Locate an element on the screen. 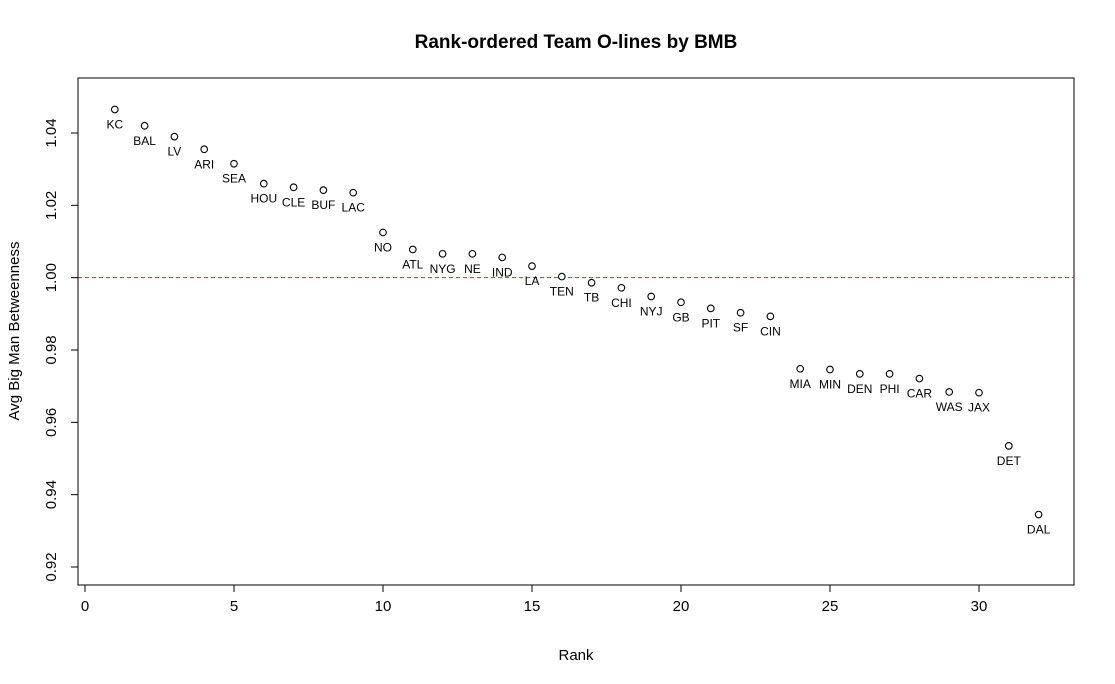  point-label: LAC is located at coordinates (354, 208).